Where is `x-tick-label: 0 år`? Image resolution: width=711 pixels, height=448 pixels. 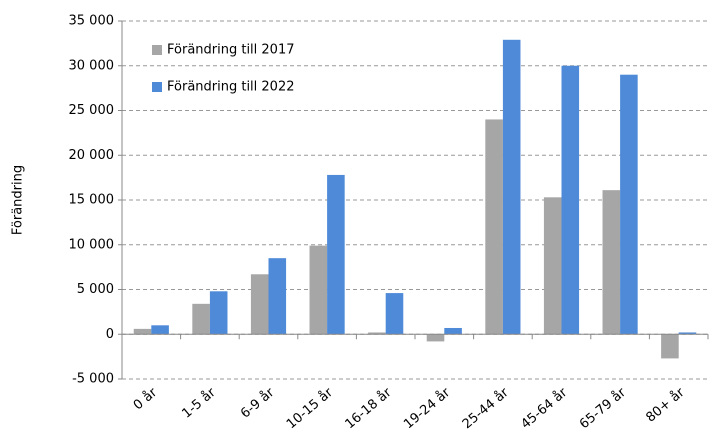 x-tick-label: 0 år is located at coordinates (146, 399).